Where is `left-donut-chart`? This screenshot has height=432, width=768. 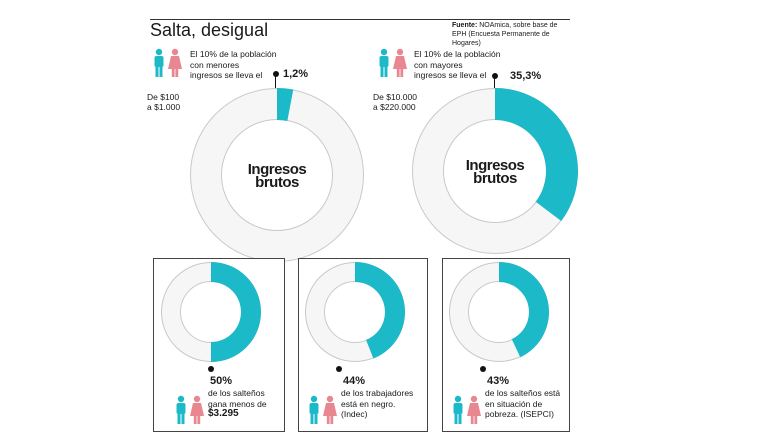
left-donut-chart is located at coordinates (277, 175).